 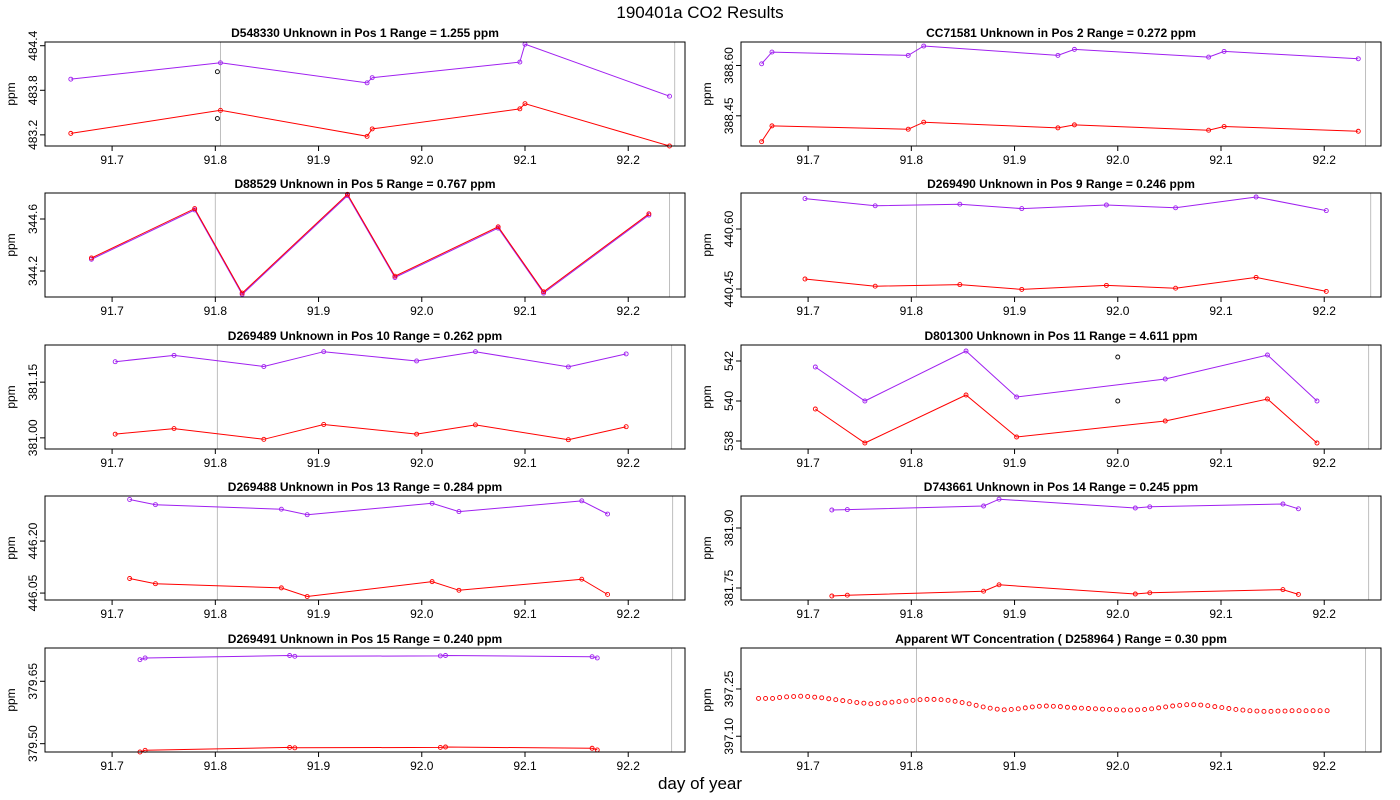 What do you see at coordinates (33, 381) in the screenshot?
I see `y-tick-label: 381.15` at bounding box center [33, 381].